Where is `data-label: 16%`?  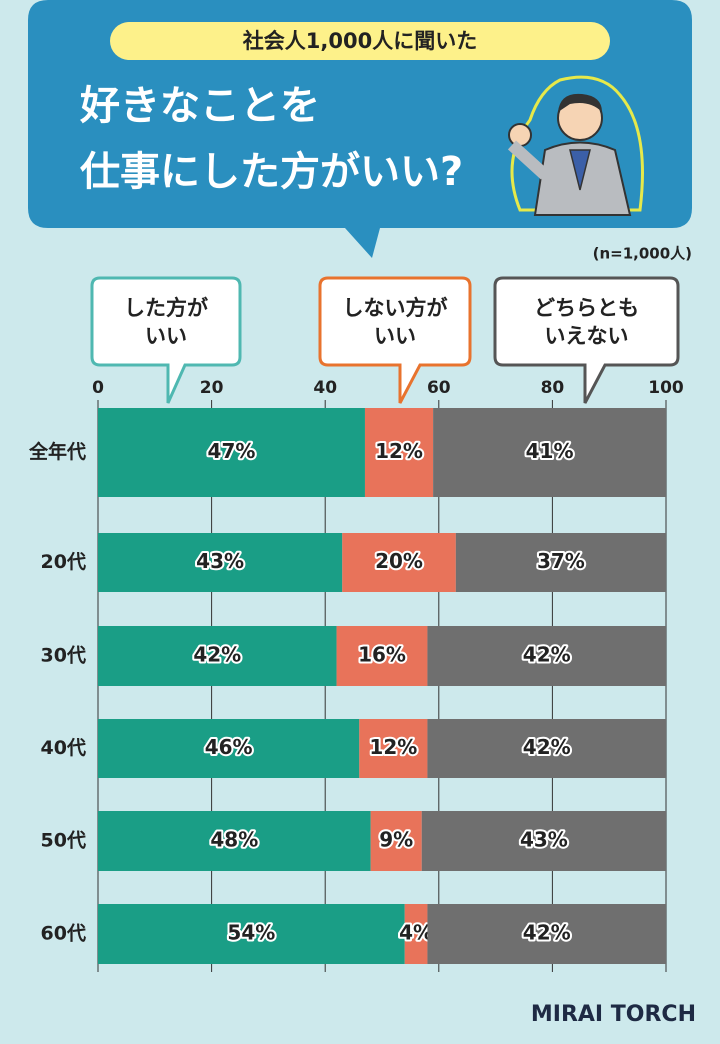 data-label: 16% is located at coordinates (382, 655).